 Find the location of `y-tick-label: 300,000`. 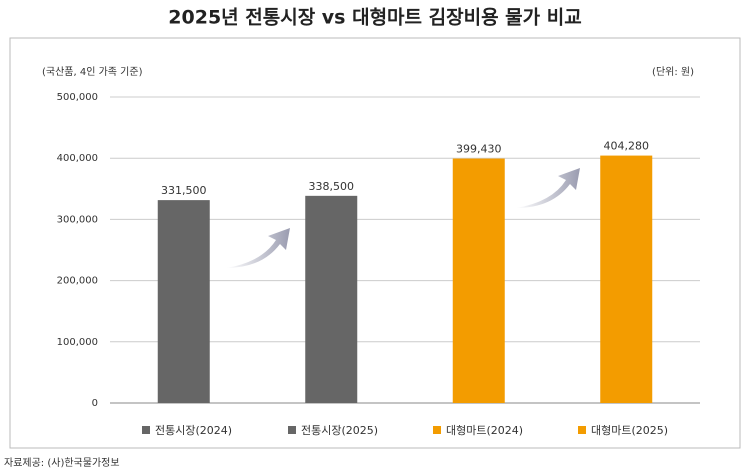

y-tick-label: 300,000 is located at coordinates (77, 219).